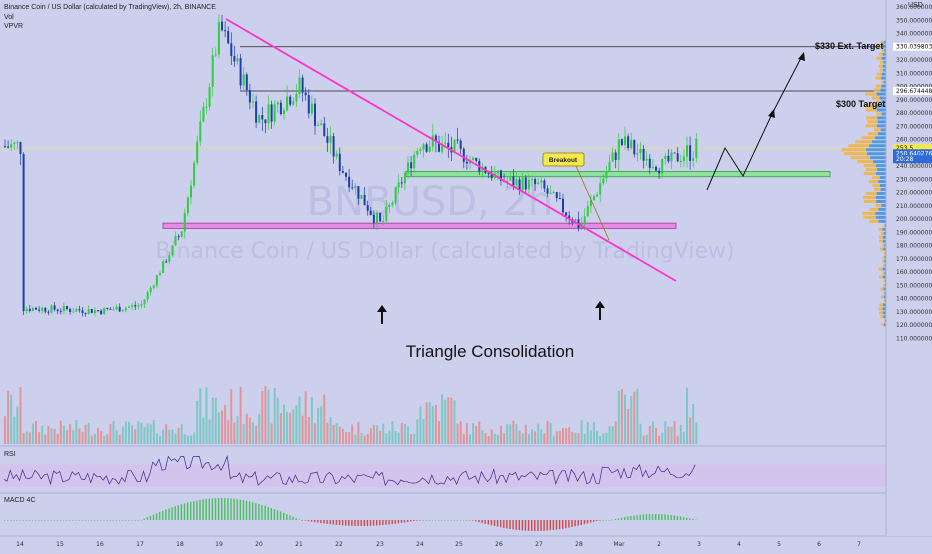  What do you see at coordinates (915, 5) in the screenshot?
I see `currency-label: USD` at bounding box center [915, 5].